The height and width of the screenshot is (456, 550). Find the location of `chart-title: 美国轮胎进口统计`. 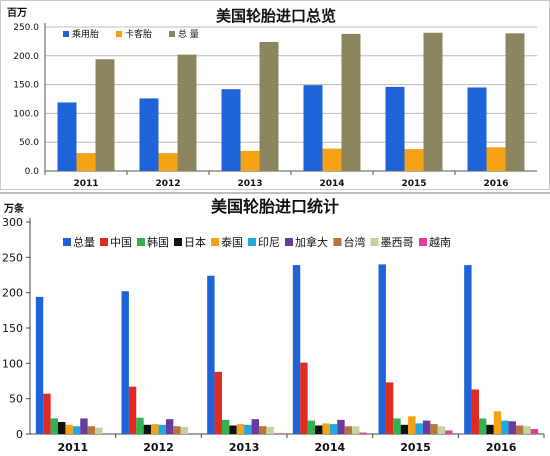

chart-title: 美国轮胎进口统计 is located at coordinates (275, 206).